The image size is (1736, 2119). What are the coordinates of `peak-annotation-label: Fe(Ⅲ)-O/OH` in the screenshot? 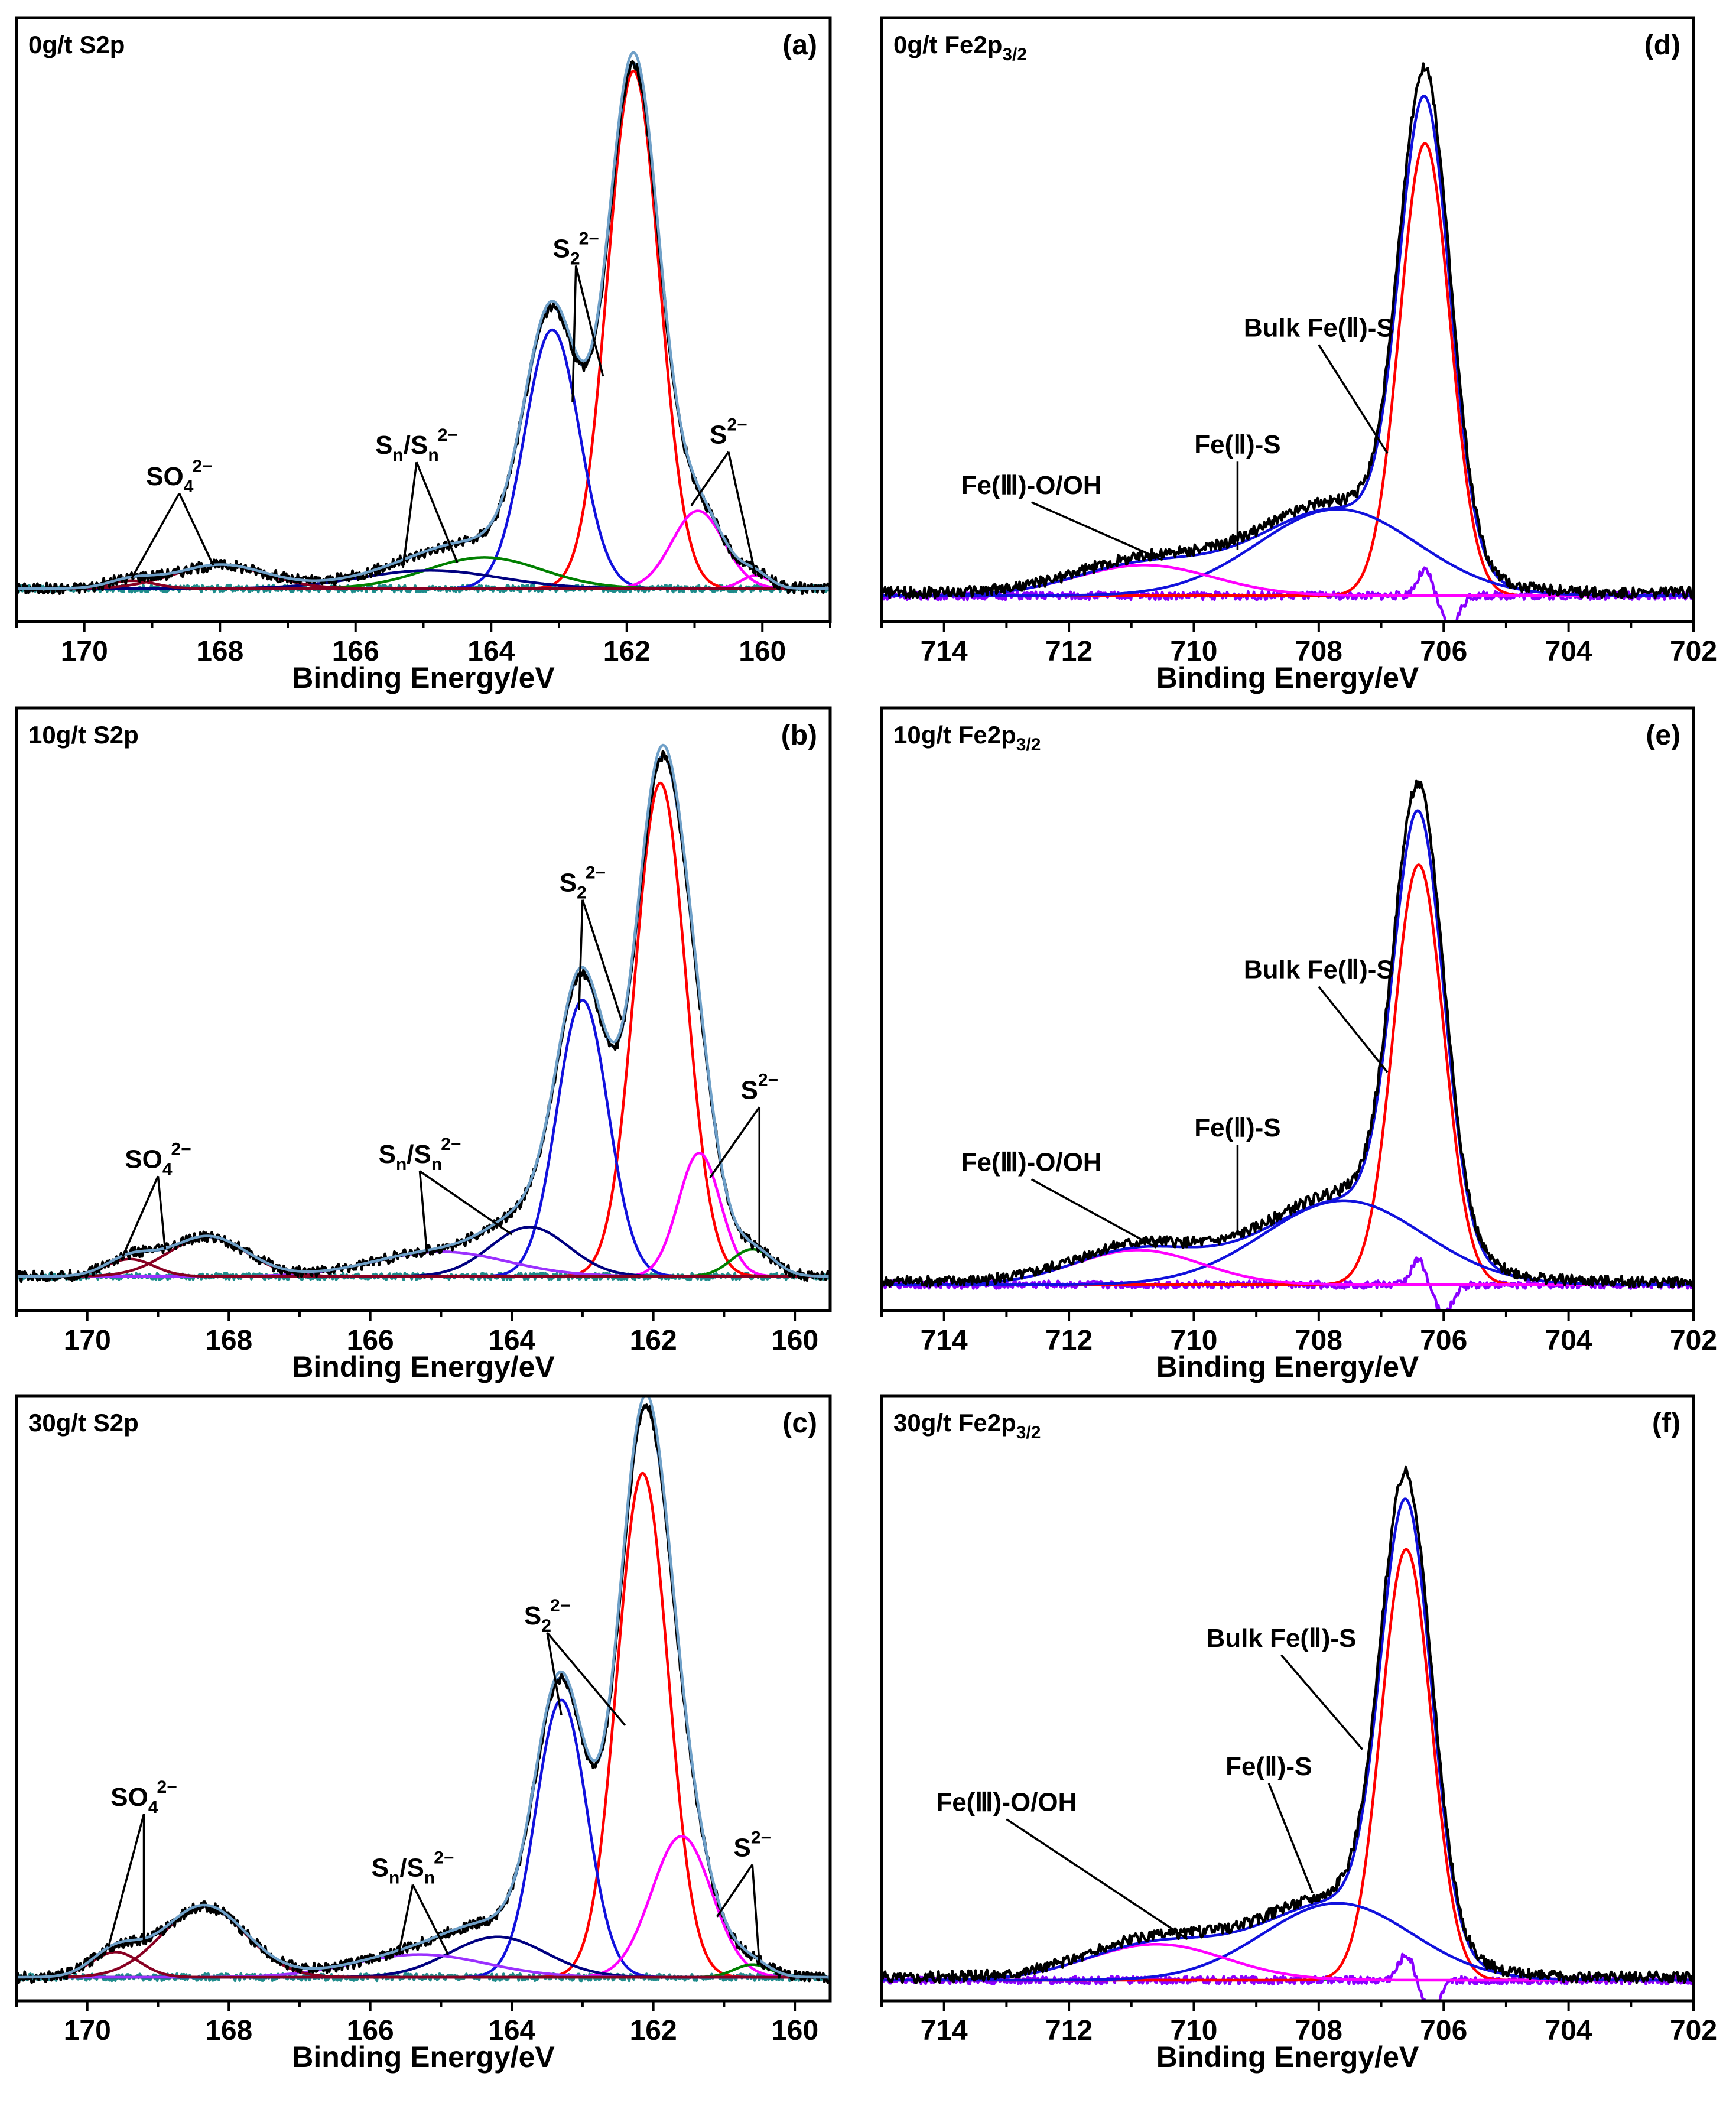 It's located at (1031, 1162).